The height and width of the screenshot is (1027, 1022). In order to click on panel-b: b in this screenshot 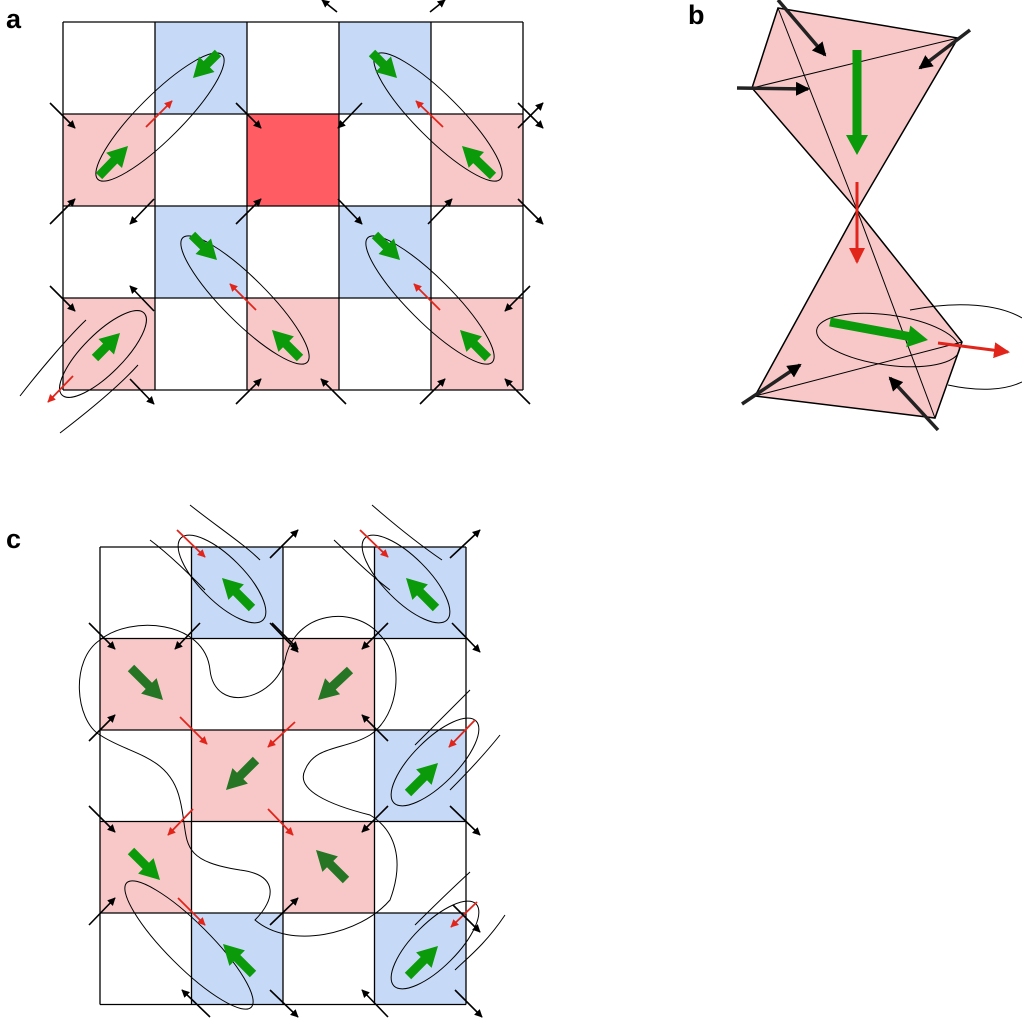, I will do `click(855, 216)`.